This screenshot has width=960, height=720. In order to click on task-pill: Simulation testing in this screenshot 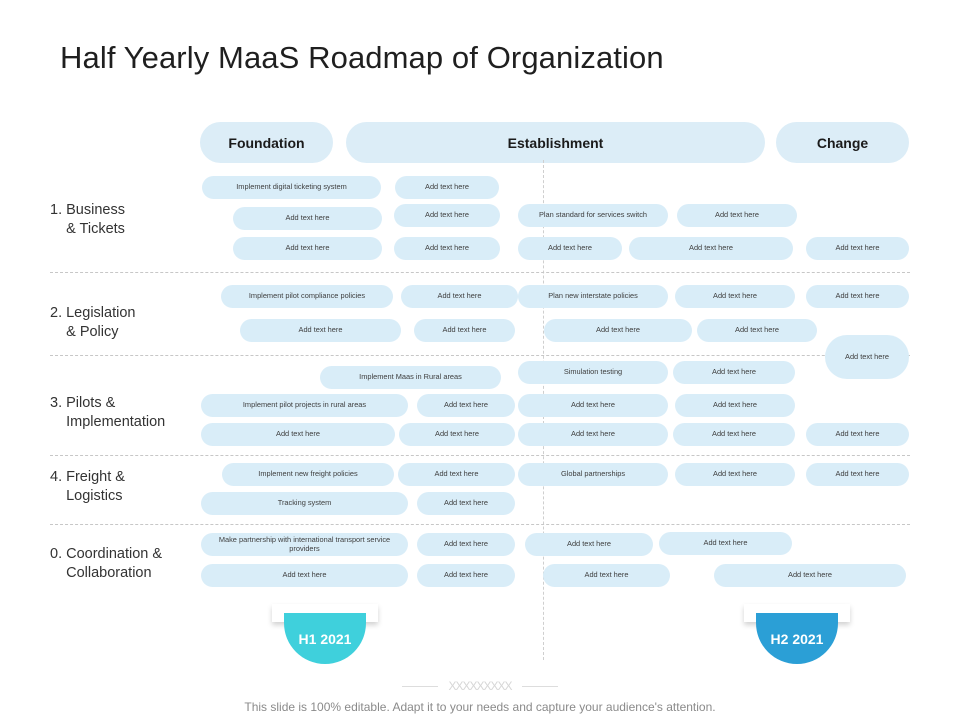, I will do `click(593, 372)`.